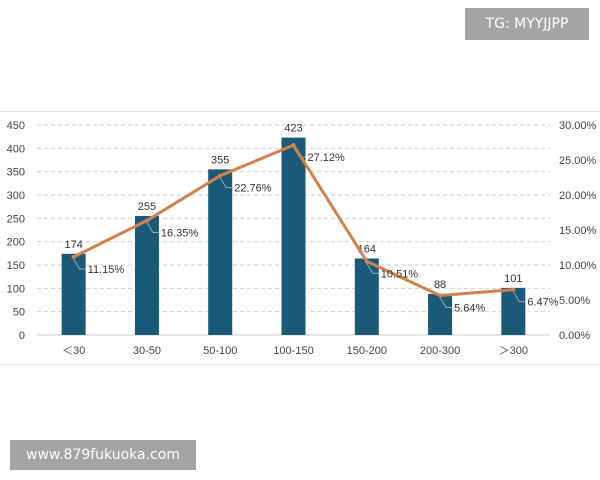  Describe the element at coordinates (400, 274) in the screenshot. I see `percent-value-label: 10.51%` at that location.